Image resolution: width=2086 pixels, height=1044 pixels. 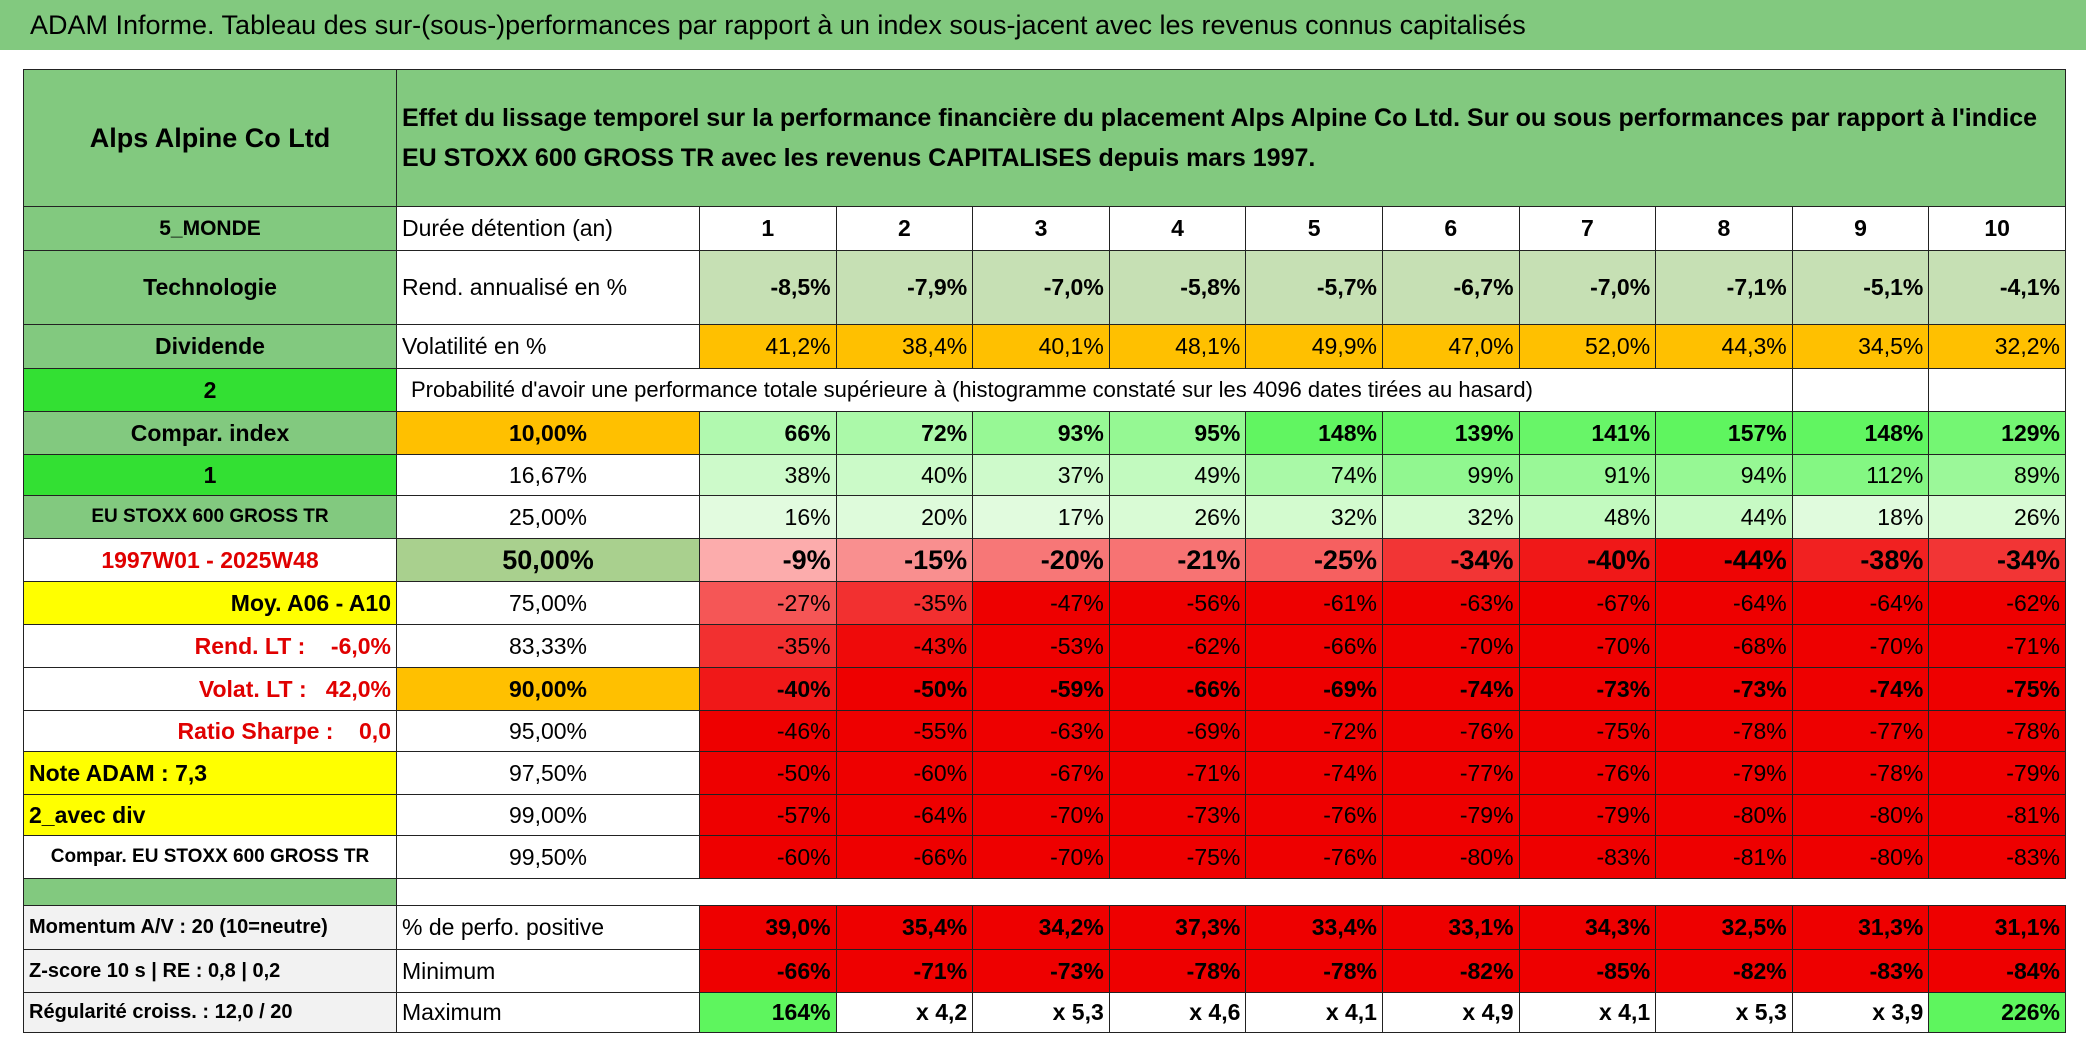 What do you see at coordinates (548, 603) in the screenshot?
I see `threshold: 75,00%` at bounding box center [548, 603].